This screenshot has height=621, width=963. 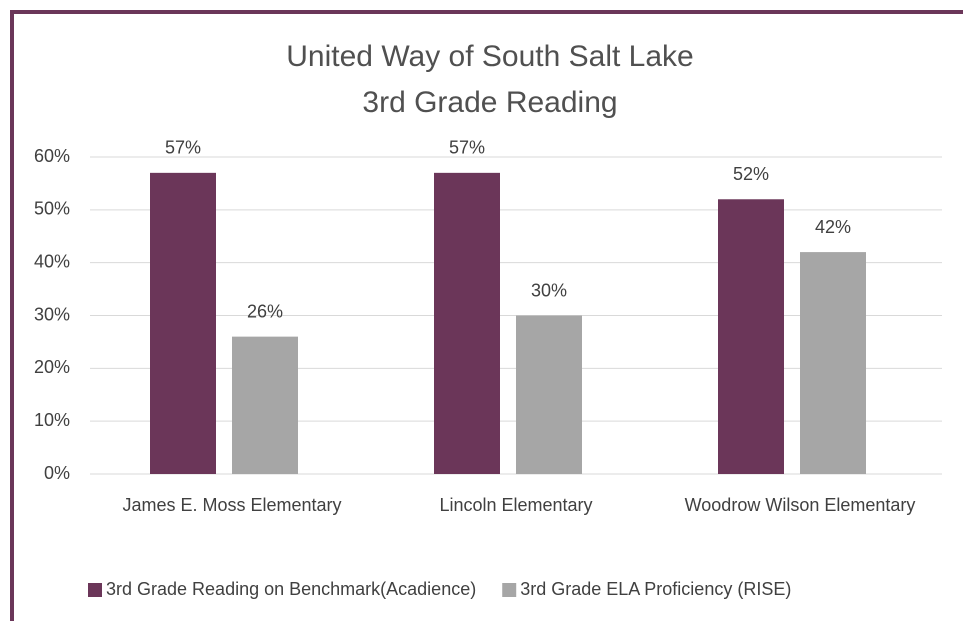 I want to click on chart-title: United Way of South Salt Lake, so click(x=489, y=56).